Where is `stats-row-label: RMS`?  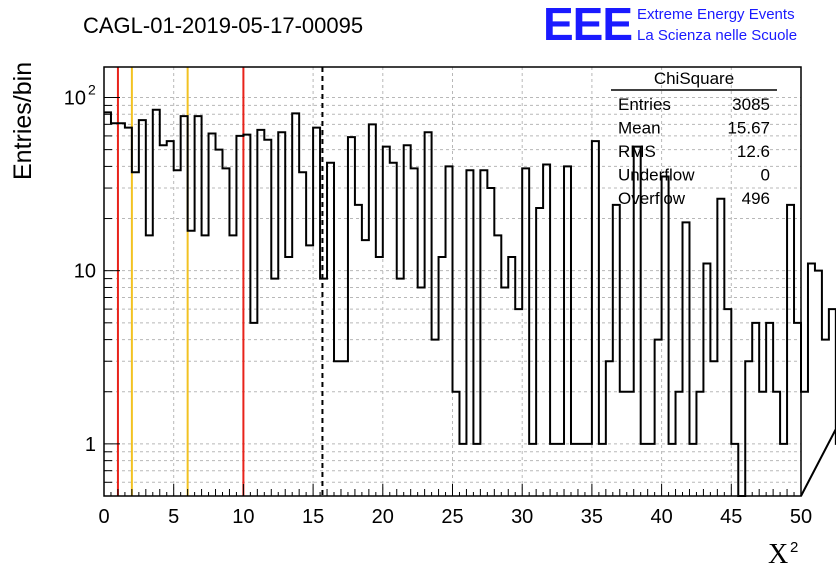 stats-row-label: RMS is located at coordinates (637, 151).